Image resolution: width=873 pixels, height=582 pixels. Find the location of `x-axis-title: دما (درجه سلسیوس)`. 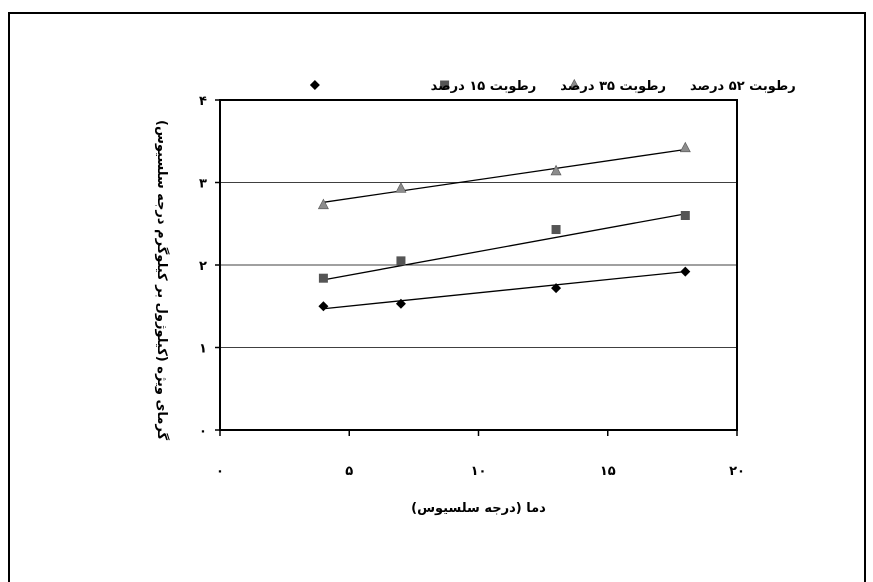

x-axis-title: دما (درجه سلسیوس) is located at coordinates (478, 508).